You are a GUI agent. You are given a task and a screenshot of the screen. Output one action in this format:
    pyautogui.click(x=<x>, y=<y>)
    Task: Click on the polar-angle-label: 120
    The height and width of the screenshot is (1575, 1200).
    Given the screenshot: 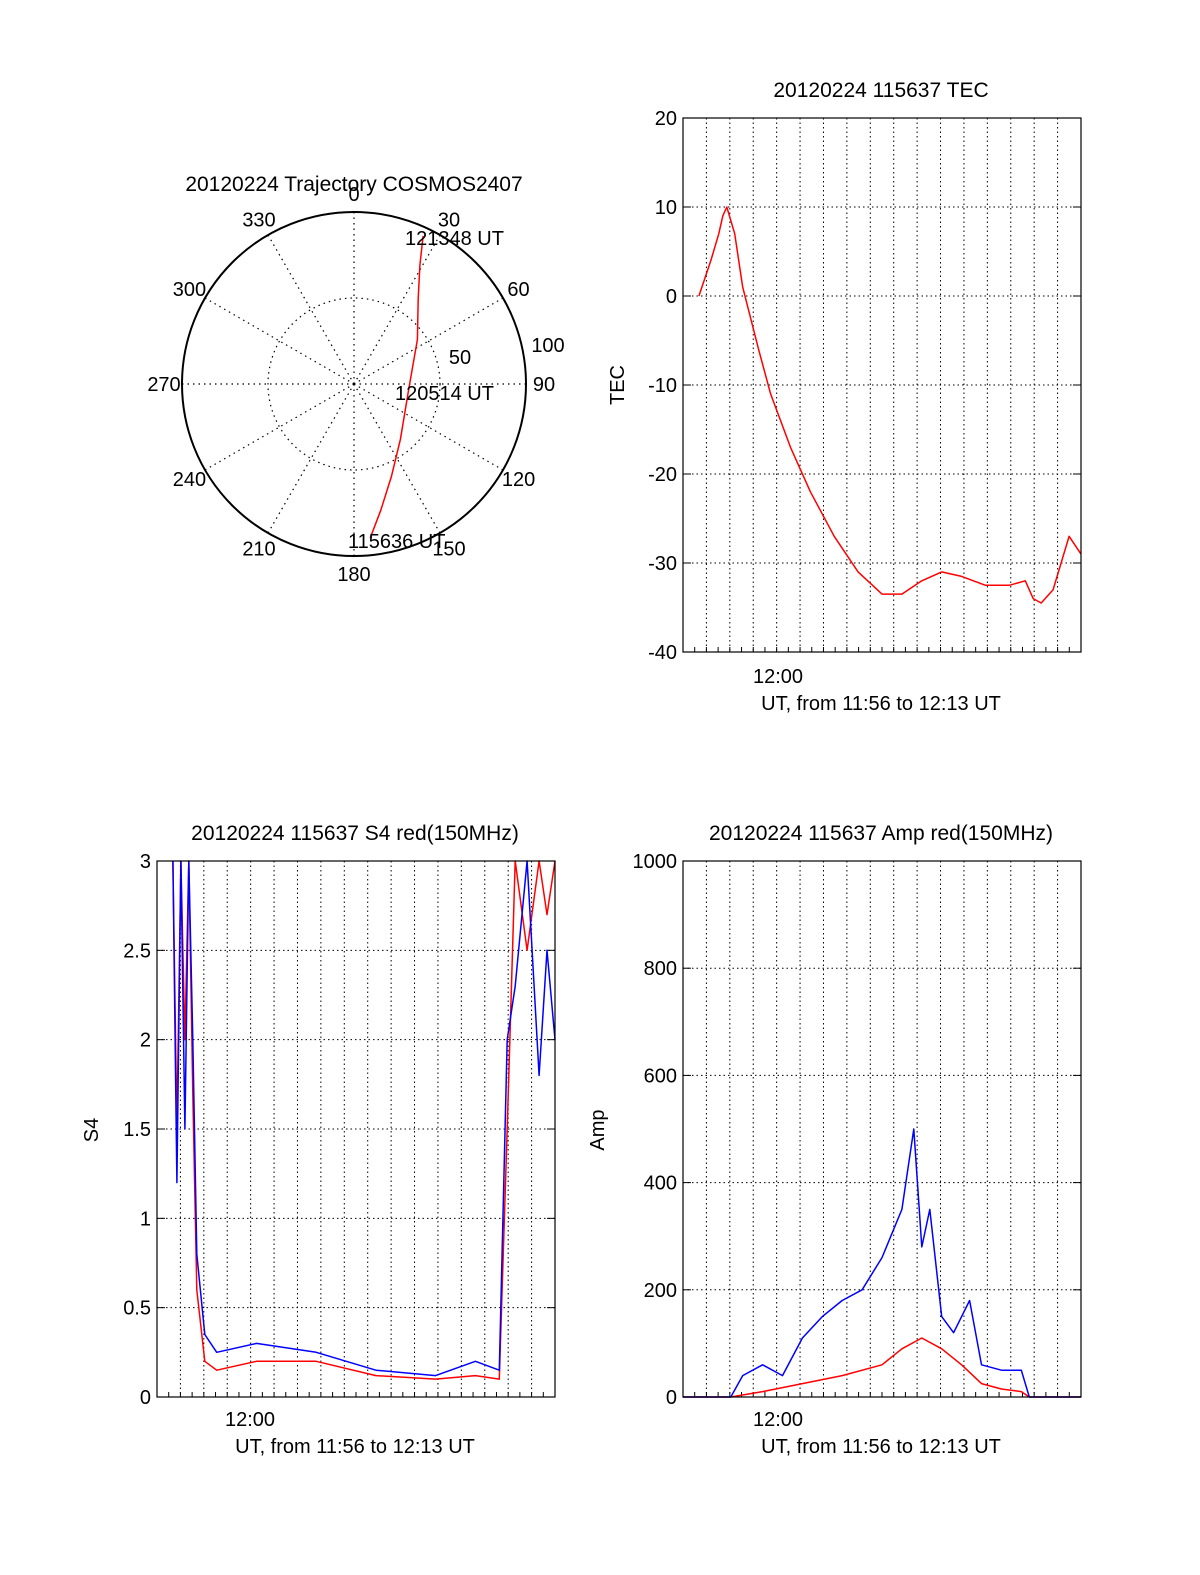 What is the action you would take?
    pyautogui.click(x=518, y=480)
    